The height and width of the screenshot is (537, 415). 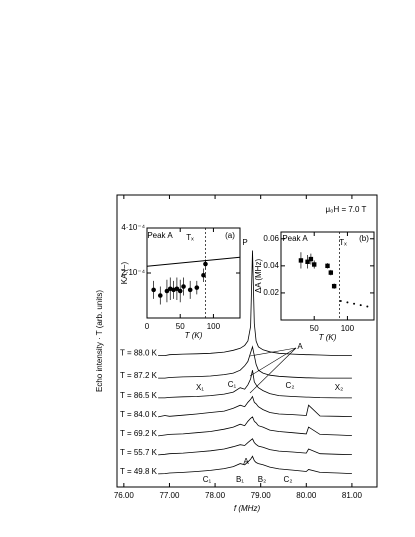 I want to click on y-tick-label: 0.02, so click(x=271, y=292).